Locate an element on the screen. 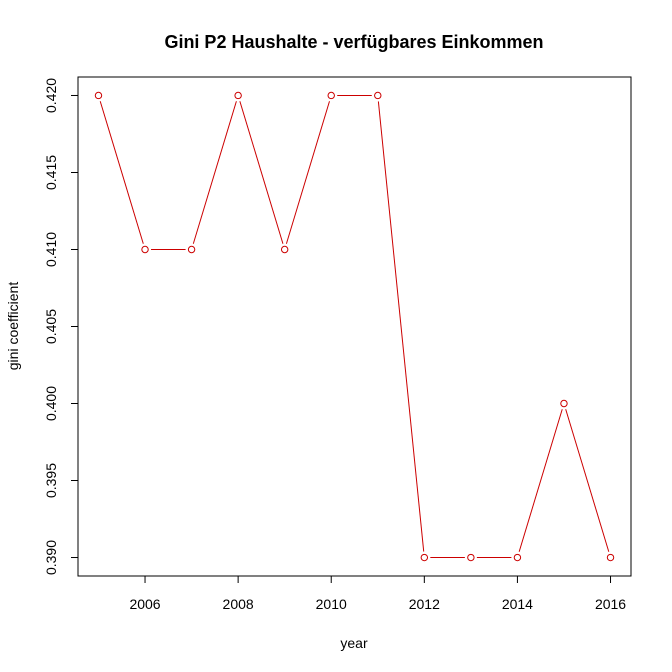 The image size is (672, 672). x-tick-label: 2008 is located at coordinates (238, 604).